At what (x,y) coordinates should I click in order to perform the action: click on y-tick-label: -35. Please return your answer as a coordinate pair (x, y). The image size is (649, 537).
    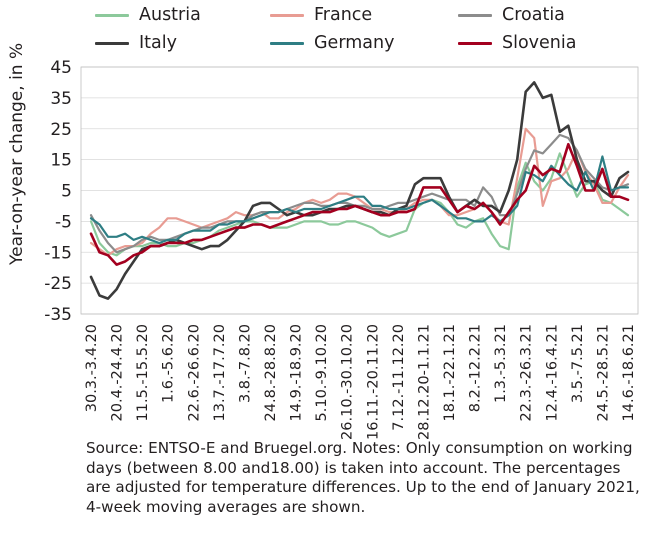
    Looking at the image, I should click on (58, 315).